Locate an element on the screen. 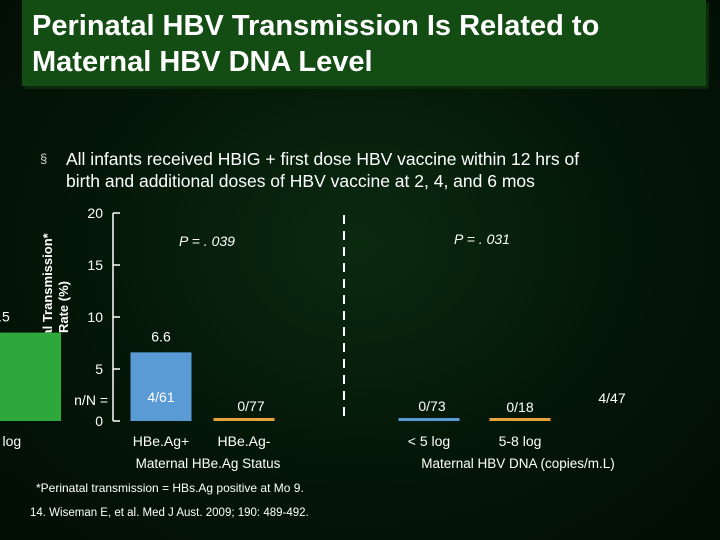 The height and width of the screenshot is (540, 720). nn-ratio-label: 4/61 is located at coordinates (160, 397).